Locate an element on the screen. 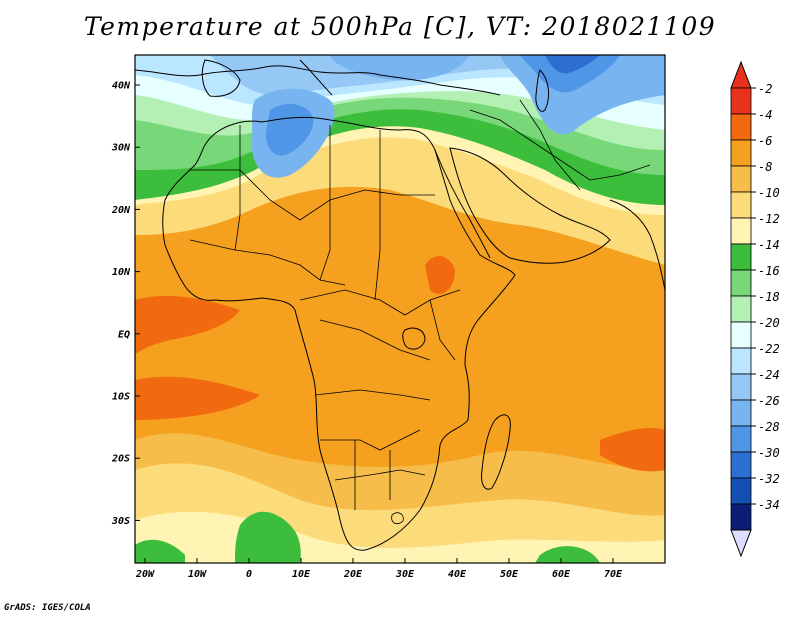  lon-tick-label: 70E is located at coordinates (613, 574).